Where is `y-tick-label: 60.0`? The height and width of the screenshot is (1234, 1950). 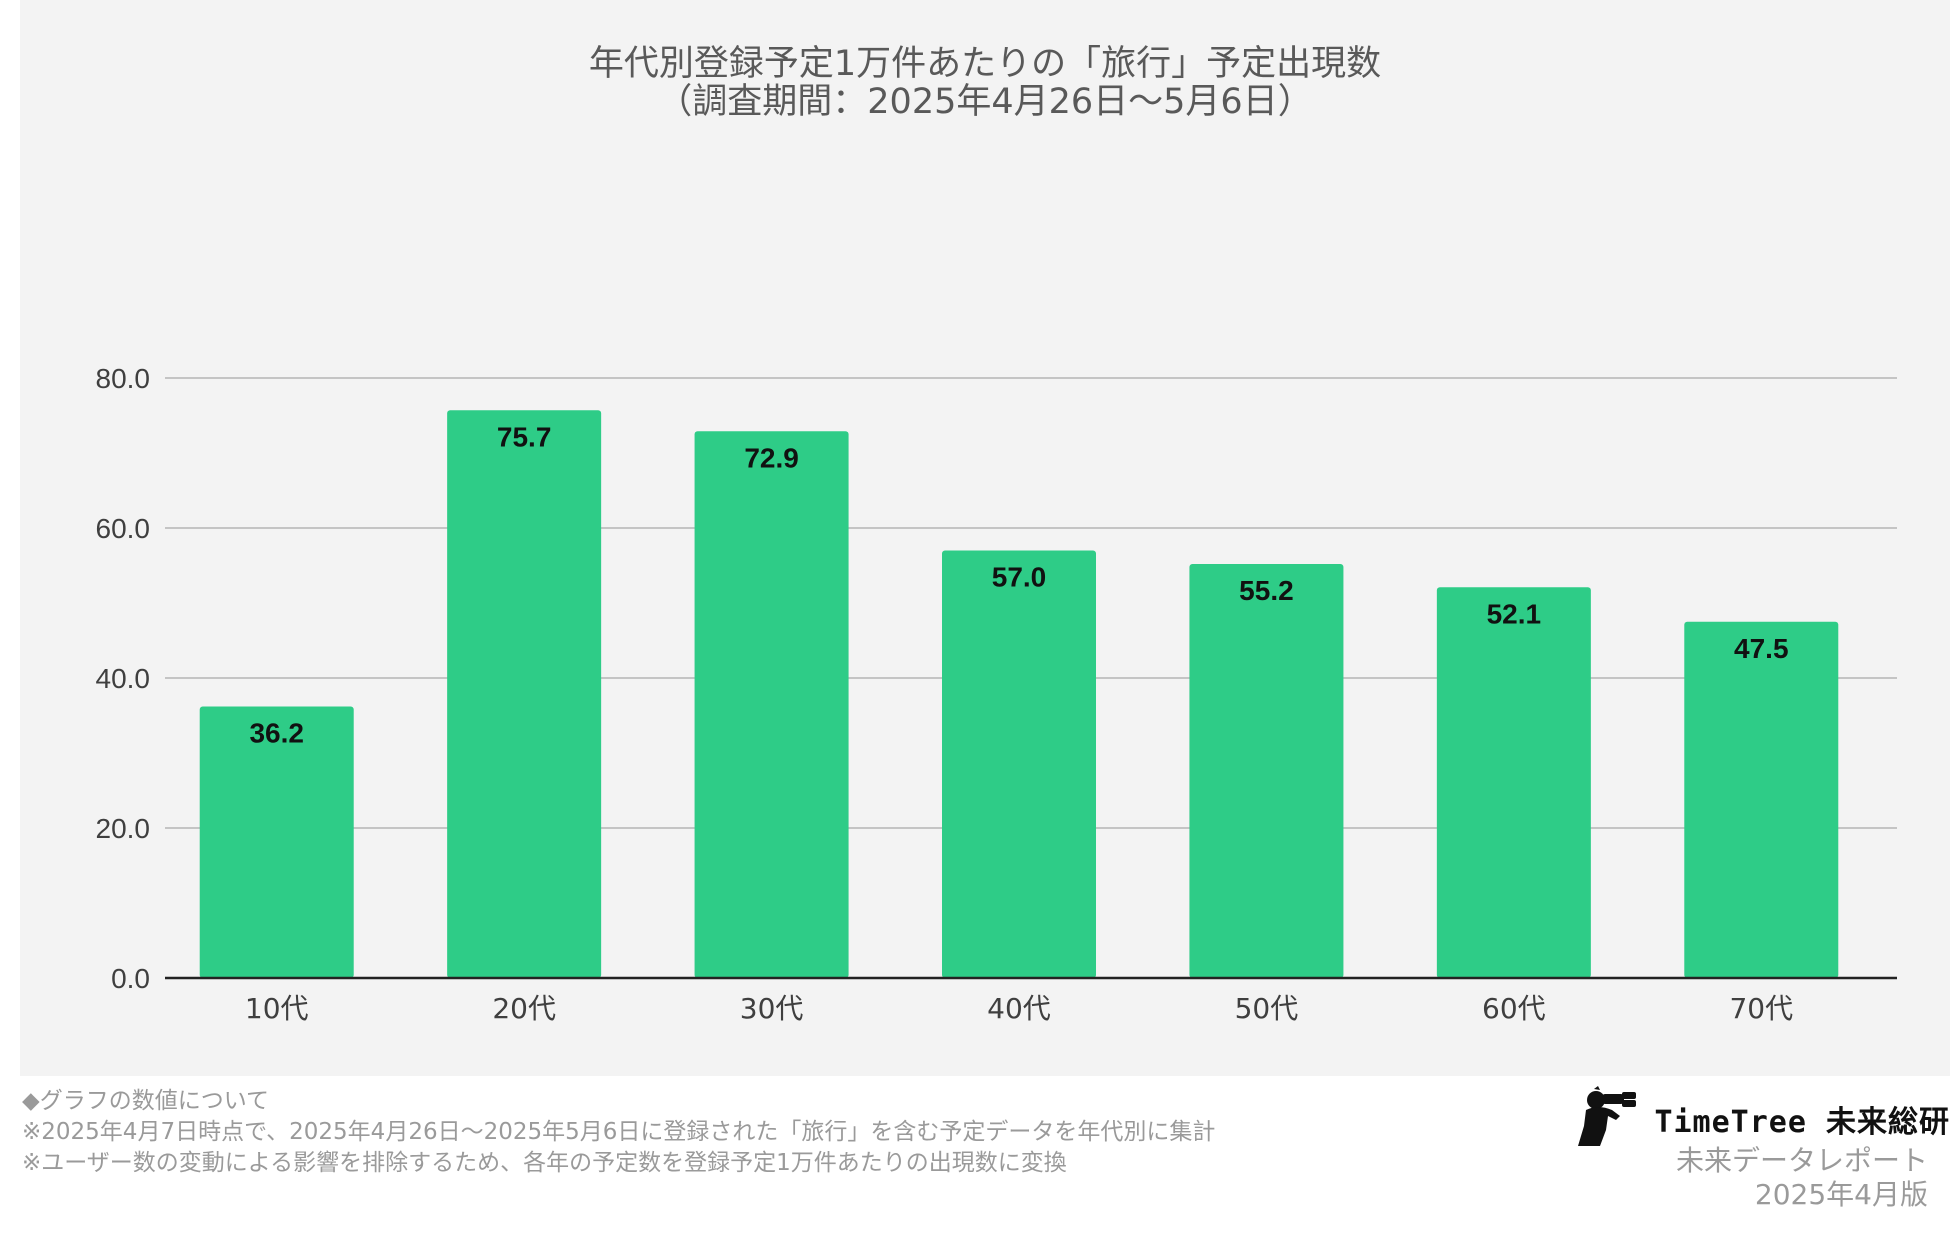 y-tick-label: 60.0 is located at coordinates (123, 528).